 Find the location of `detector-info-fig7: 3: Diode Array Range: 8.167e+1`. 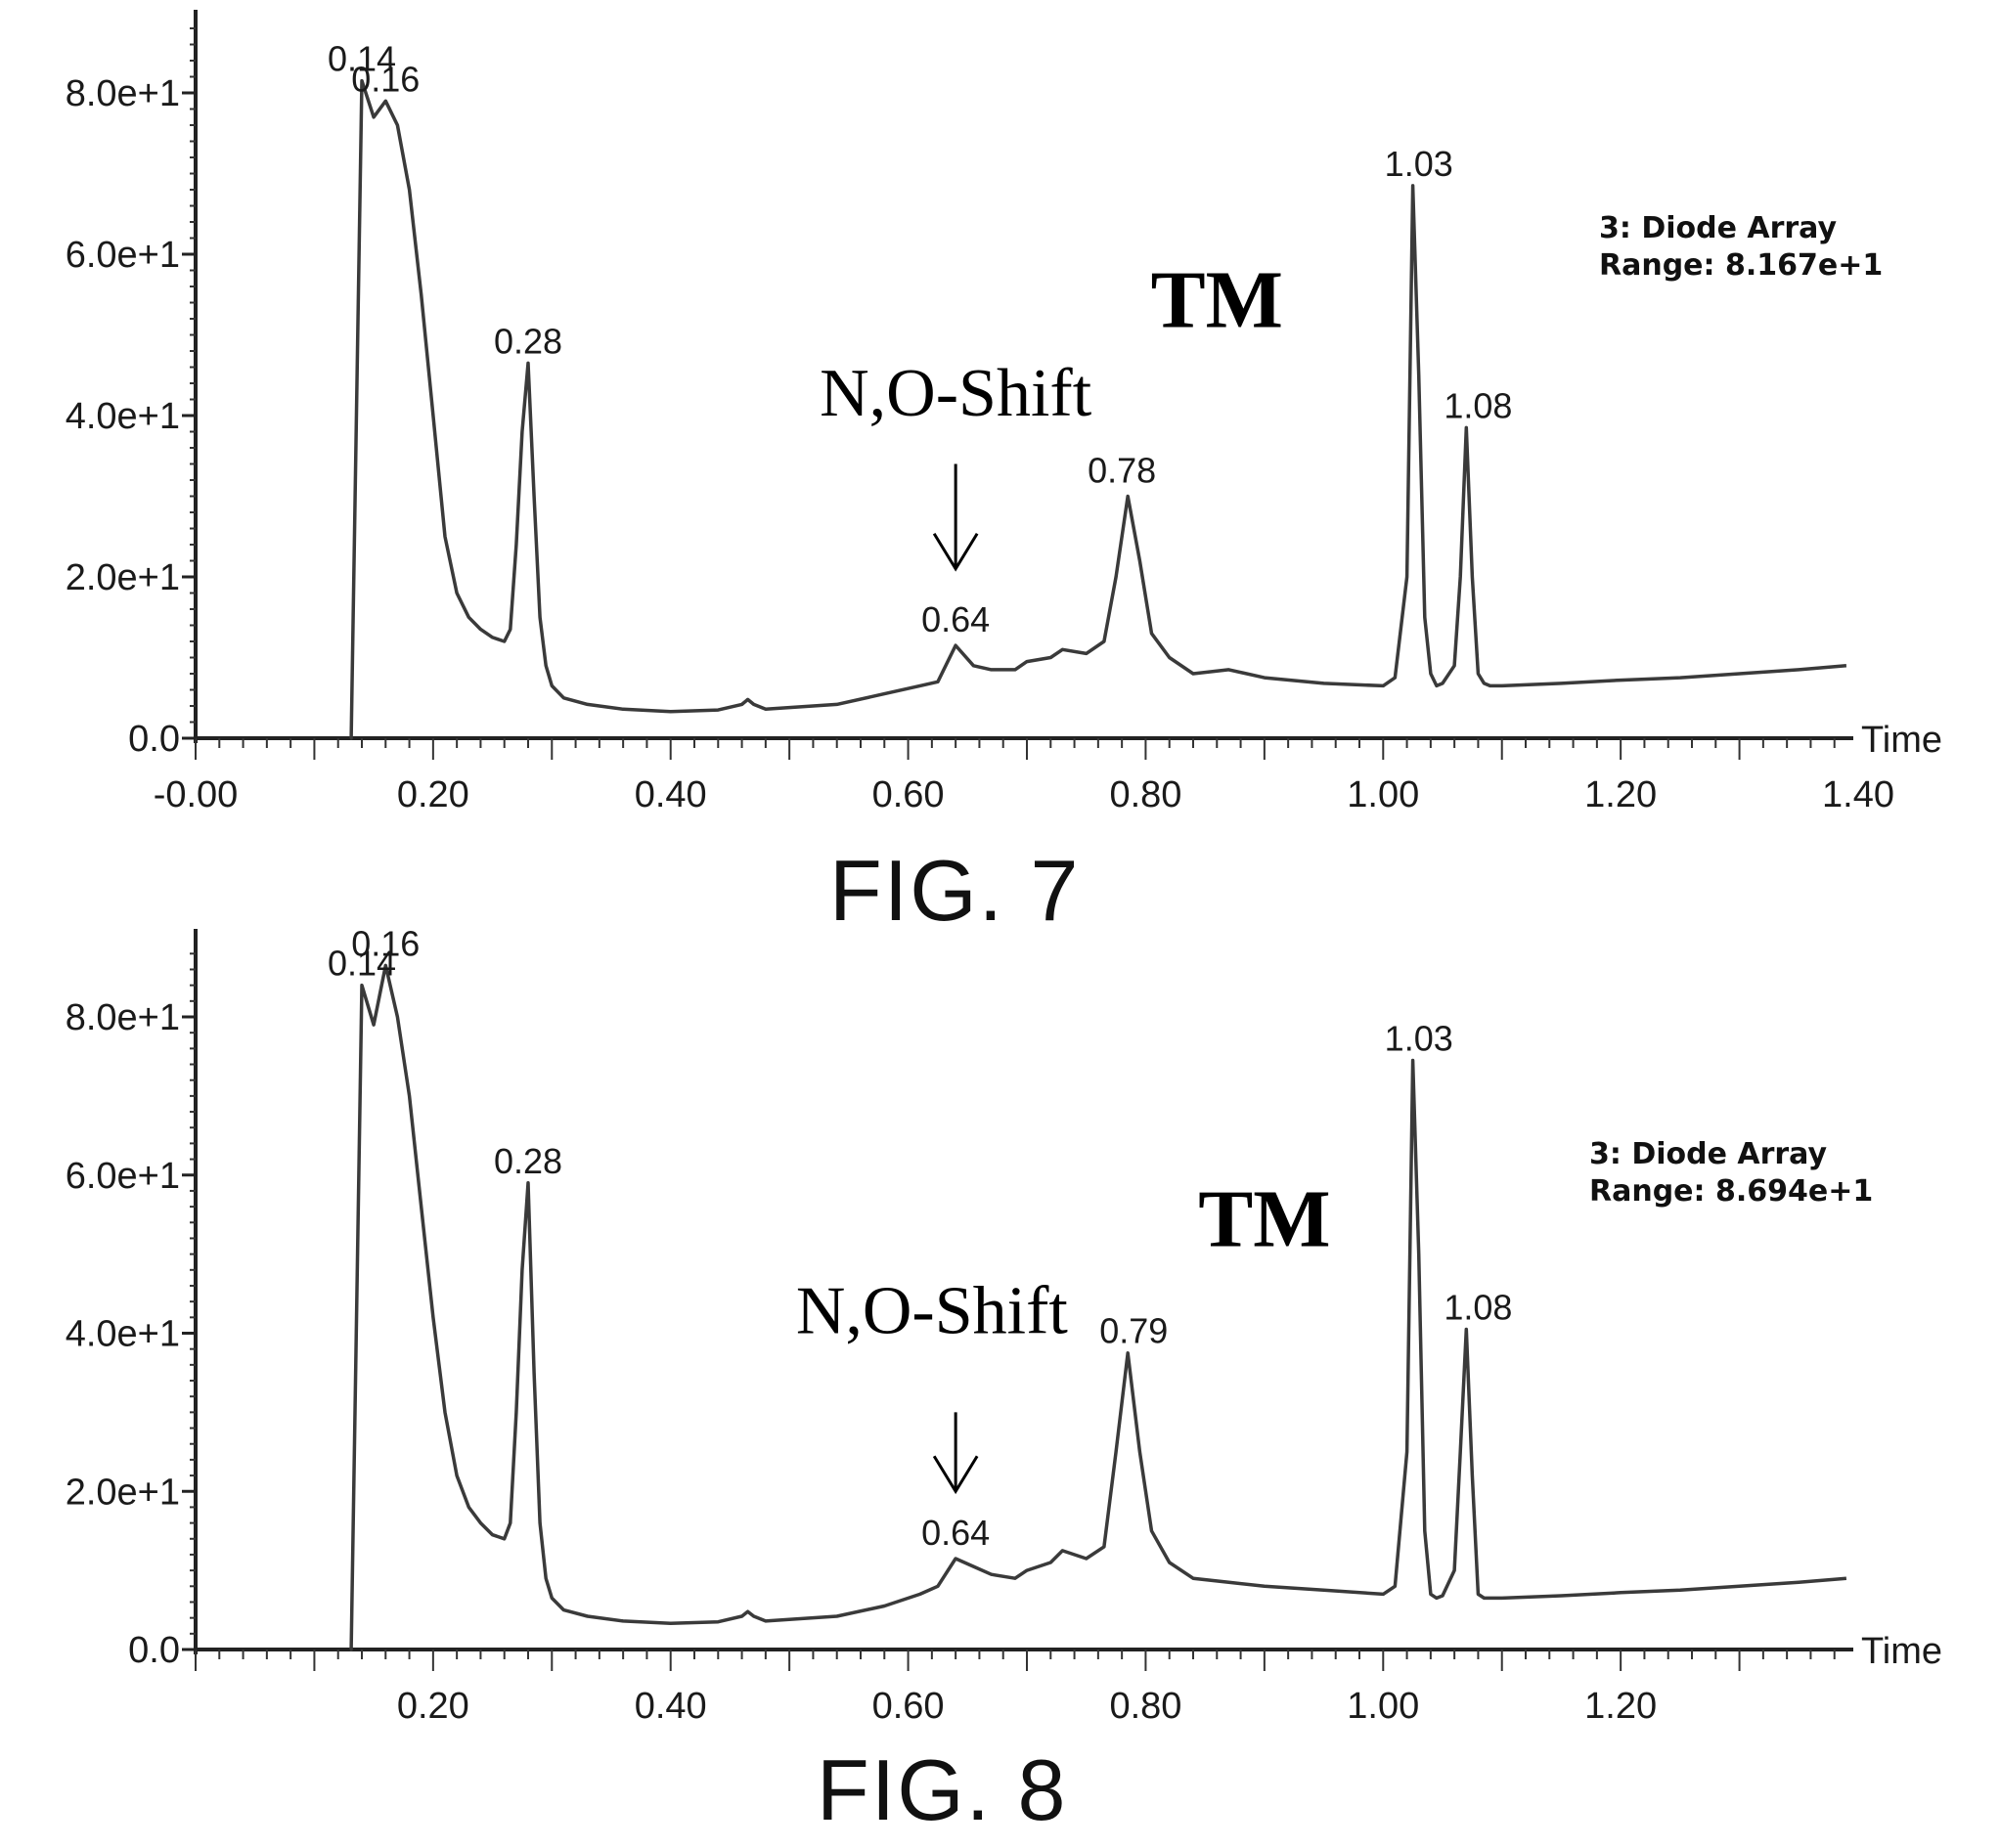

detector-info-fig7: 3: Diode Array Range: 8.167e+1 is located at coordinates (1741, 247).